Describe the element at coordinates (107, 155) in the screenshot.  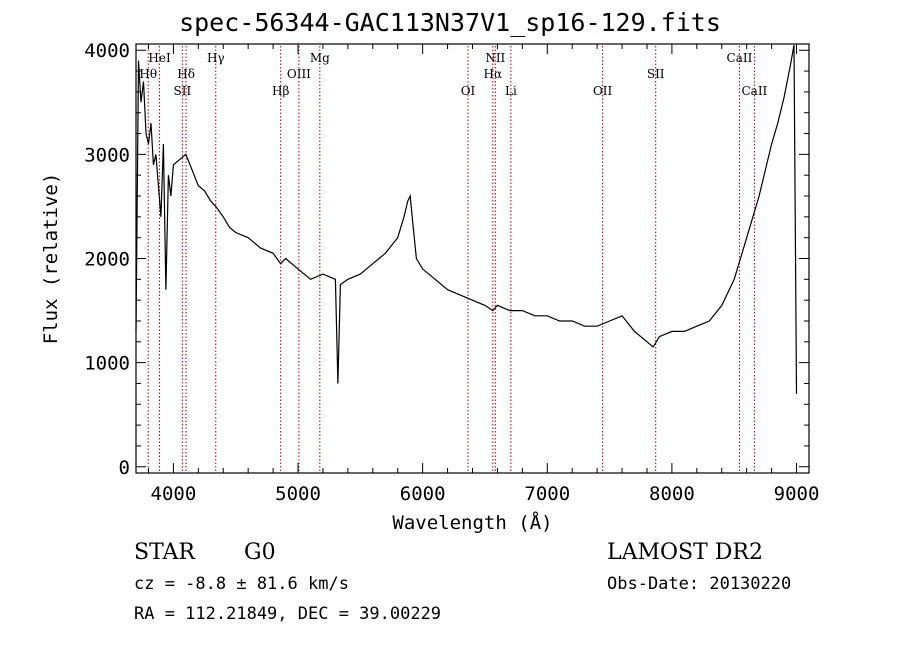
I see `y-tick-label: 3000` at that location.